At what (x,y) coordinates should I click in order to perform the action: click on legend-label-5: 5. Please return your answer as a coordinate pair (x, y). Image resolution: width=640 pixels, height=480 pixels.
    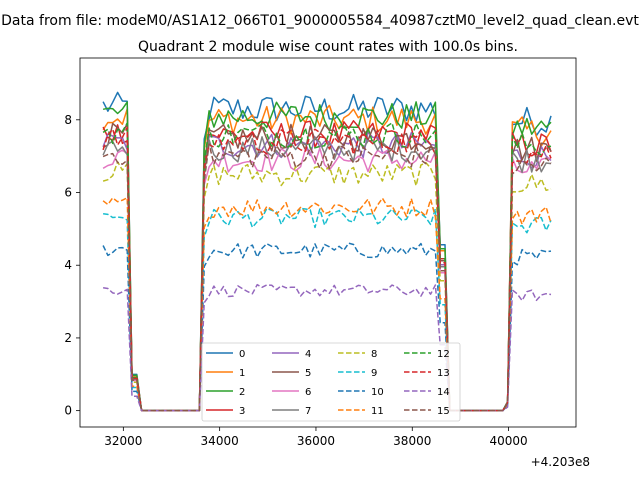
    Looking at the image, I should click on (308, 373).